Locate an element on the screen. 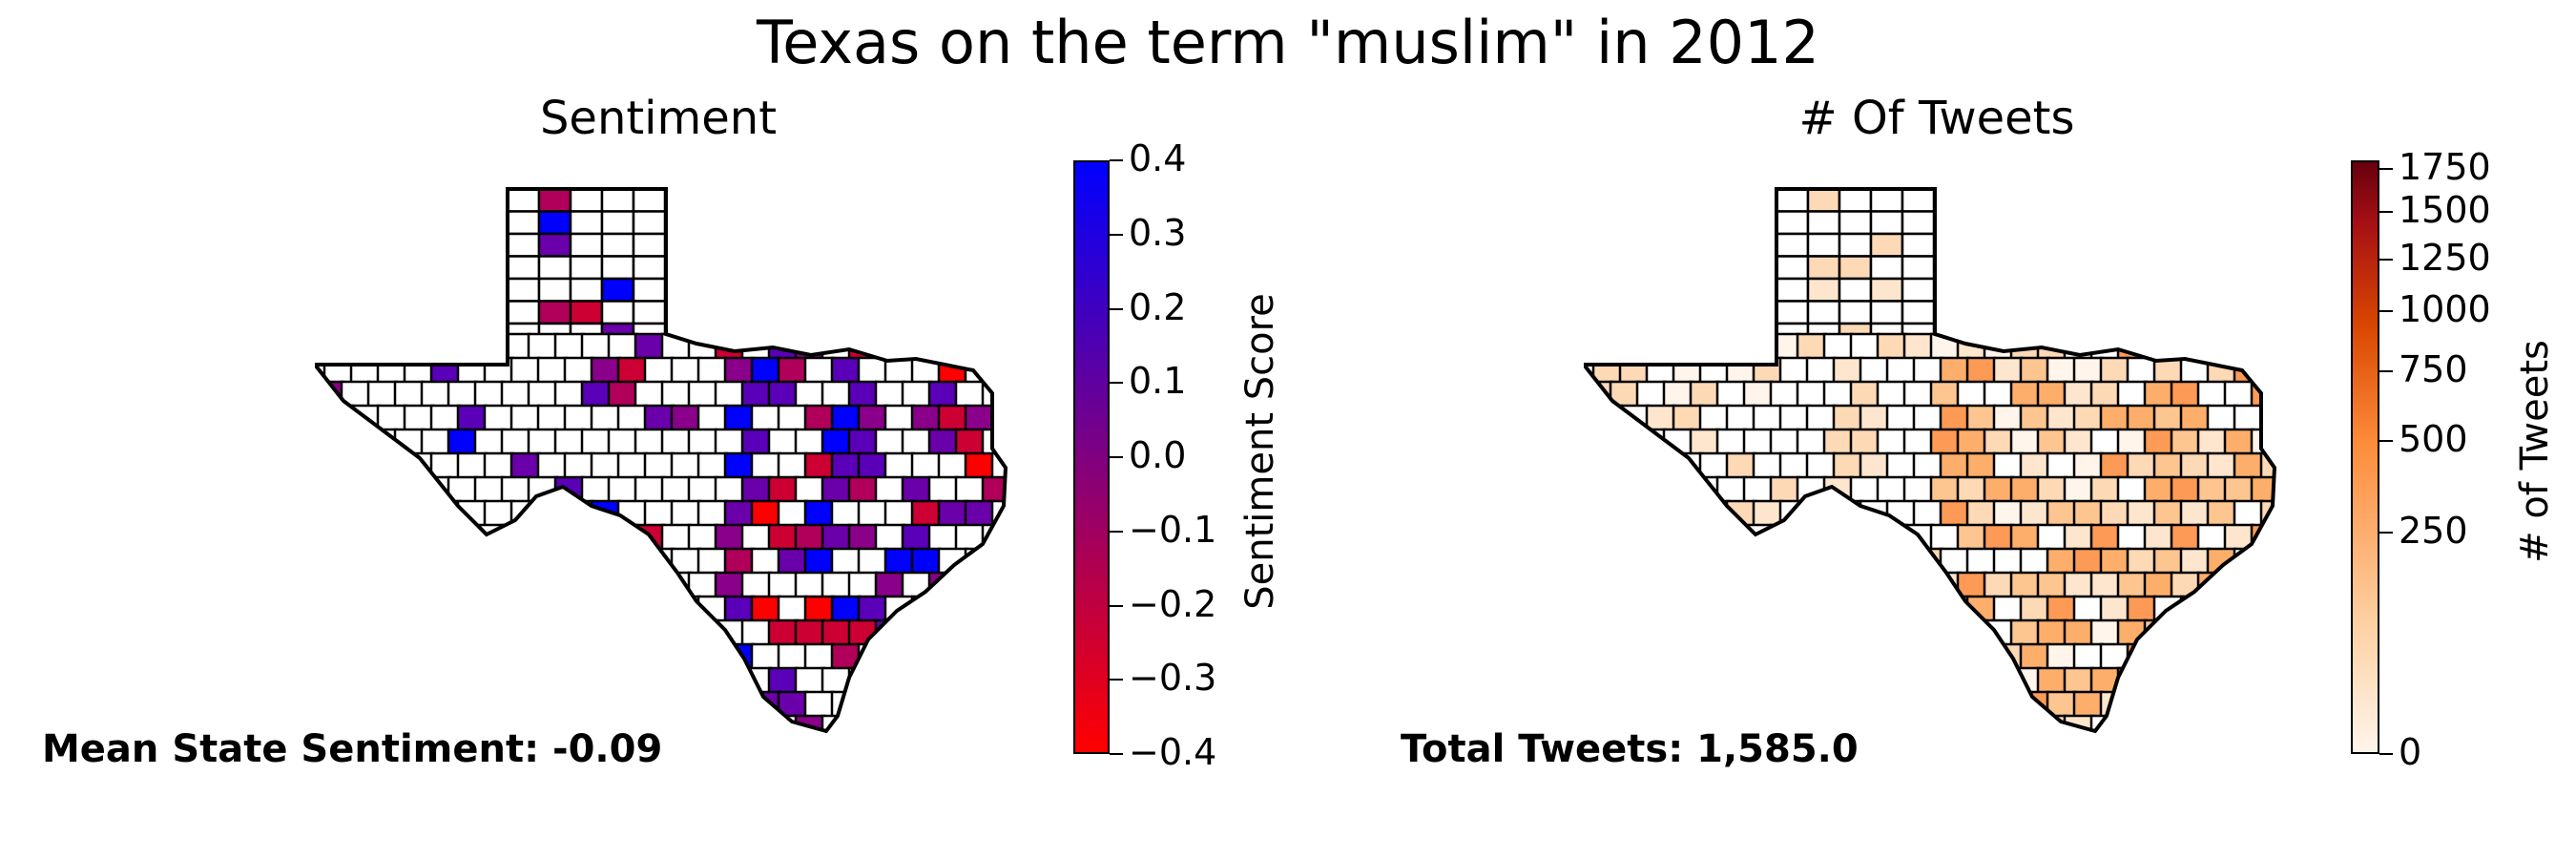 Image resolution: width=2576 pixels, height=859 pixels. colorbar-tick-label: 750 is located at coordinates (2433, 368).